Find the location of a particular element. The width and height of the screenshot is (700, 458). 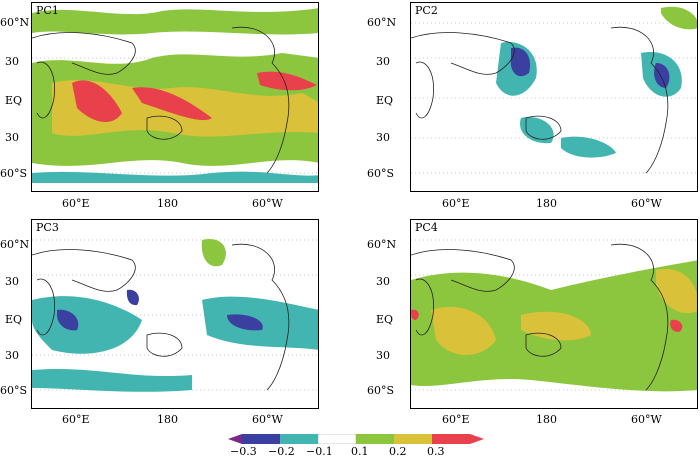

lat-tick-60n-left-bottom: 60°N is located at coordinates (15, 244).